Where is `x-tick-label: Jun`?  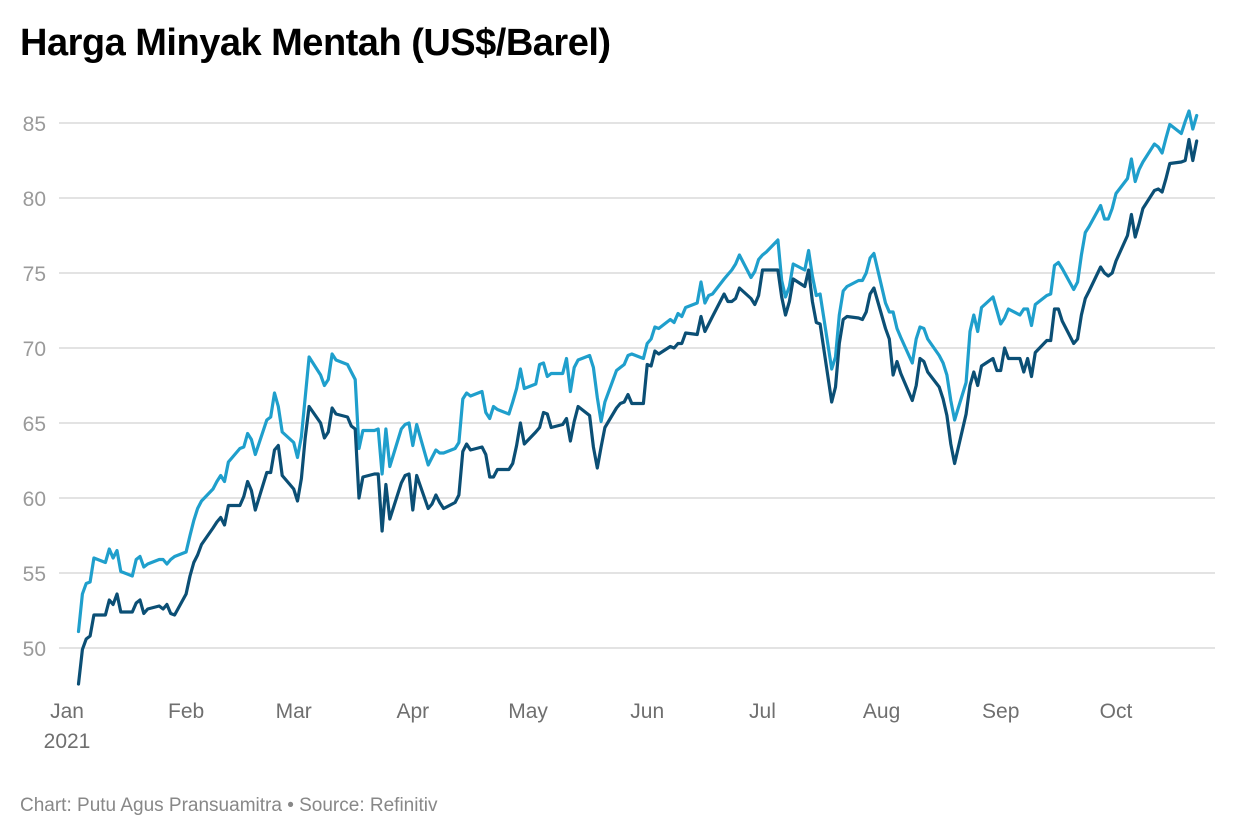 x-tick-label: Jun is located at coordinates (647, 711).